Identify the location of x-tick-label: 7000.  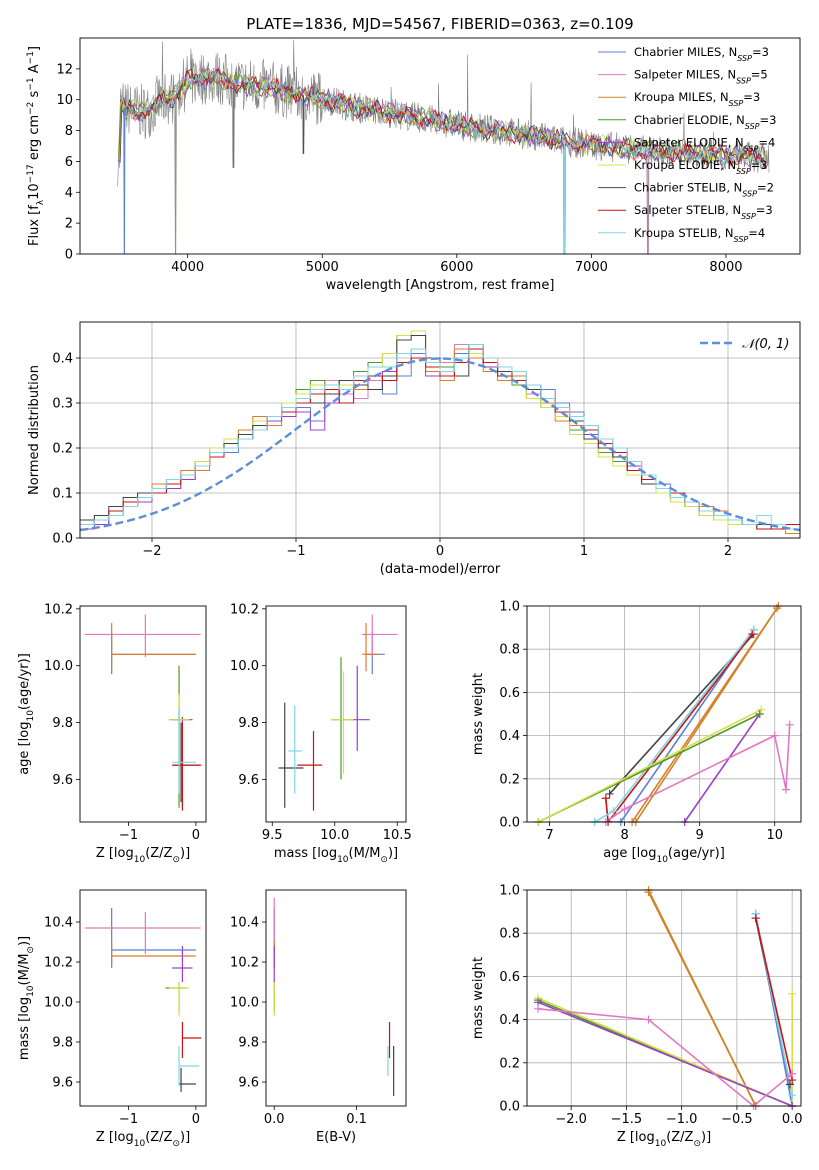
(591, 267).